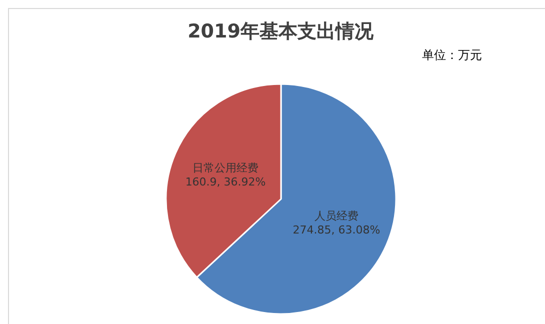 The image size is (545, 324). I want to click on data-label: 274.85, 63.08%, so click(336, 230).